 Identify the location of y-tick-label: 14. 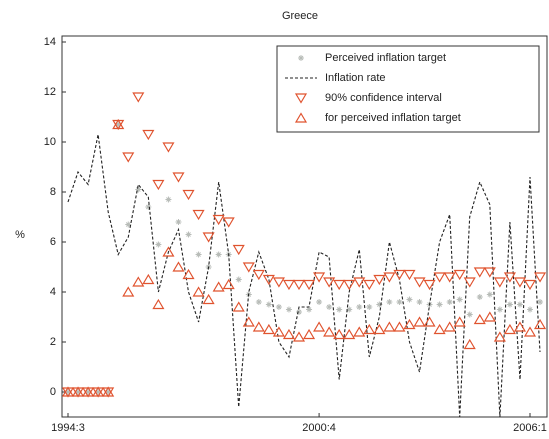
(50, 42).